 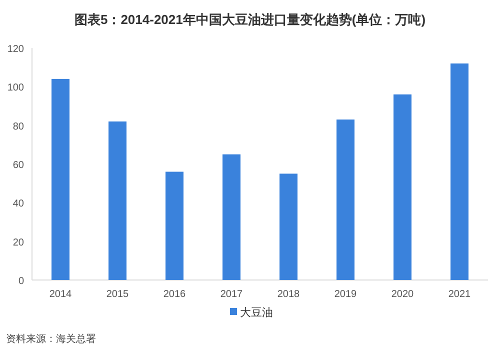 I want to click on y-tick-label: 120, so click(x=15, y=49).